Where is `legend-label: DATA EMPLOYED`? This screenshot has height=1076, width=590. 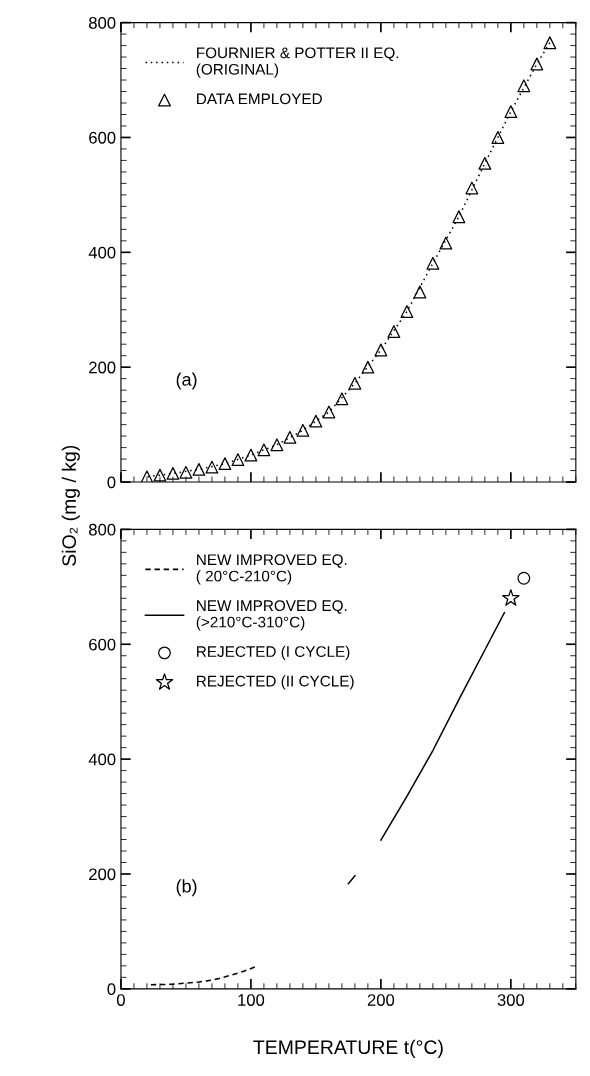
legend-label: DATA EMPLOYED is located at coordinates (259, 99).